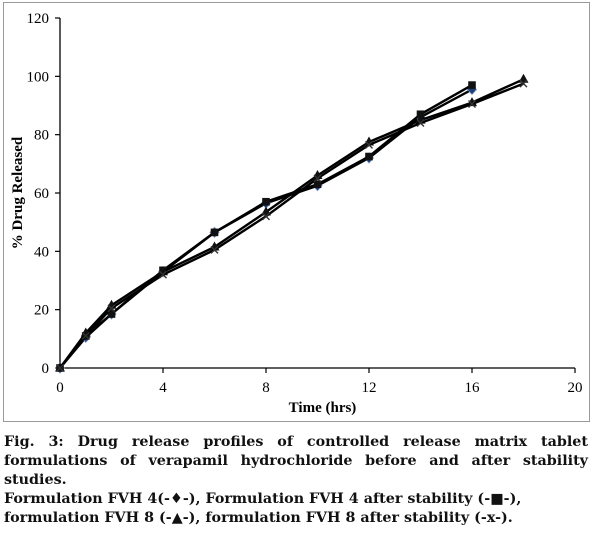  Describe the element at coordinates (163, 388) in the screenshot. I see `x-tick-label: 4` at that location.